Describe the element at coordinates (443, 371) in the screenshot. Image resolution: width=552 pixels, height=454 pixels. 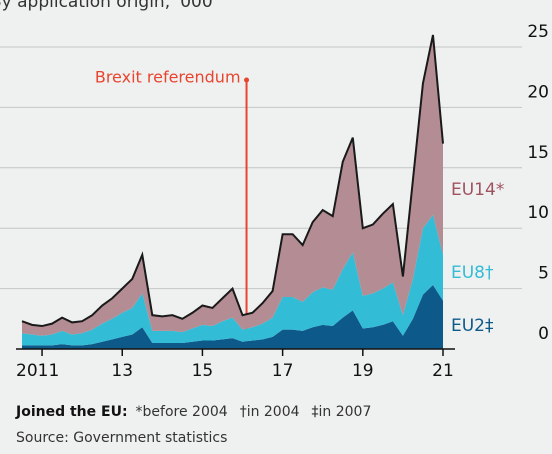
I see `x-tick-label: 21` at that location.